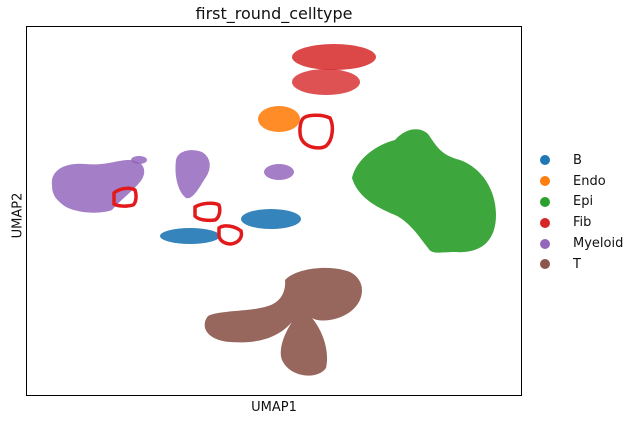 The image size is (640, 425). I want to click on chart-title: first_round_celltype, so click(274, 13).